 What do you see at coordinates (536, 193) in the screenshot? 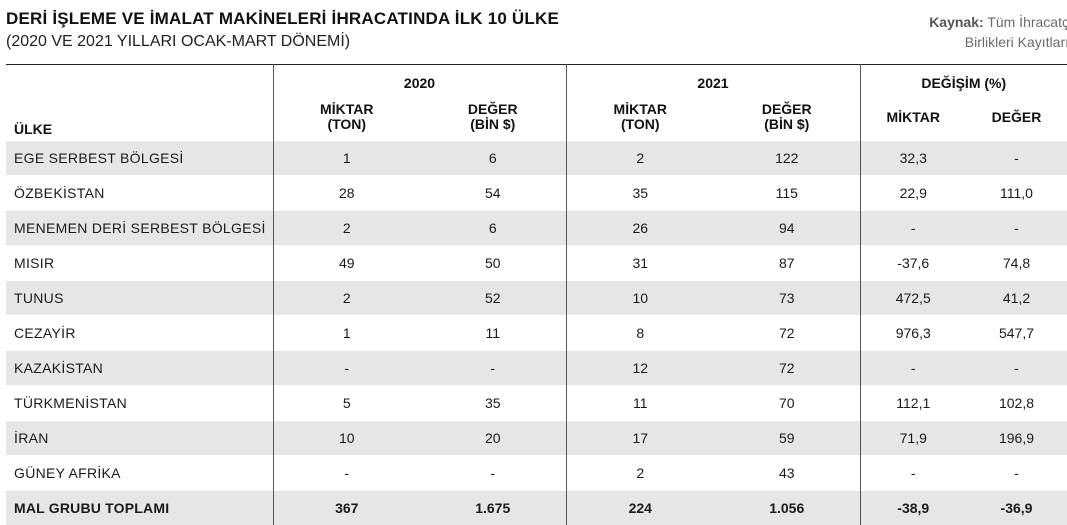
I see `table-row: ÖZBEKİSTAN 28 54 35 115 22,9 111,0` at bounding box center [536, 193].